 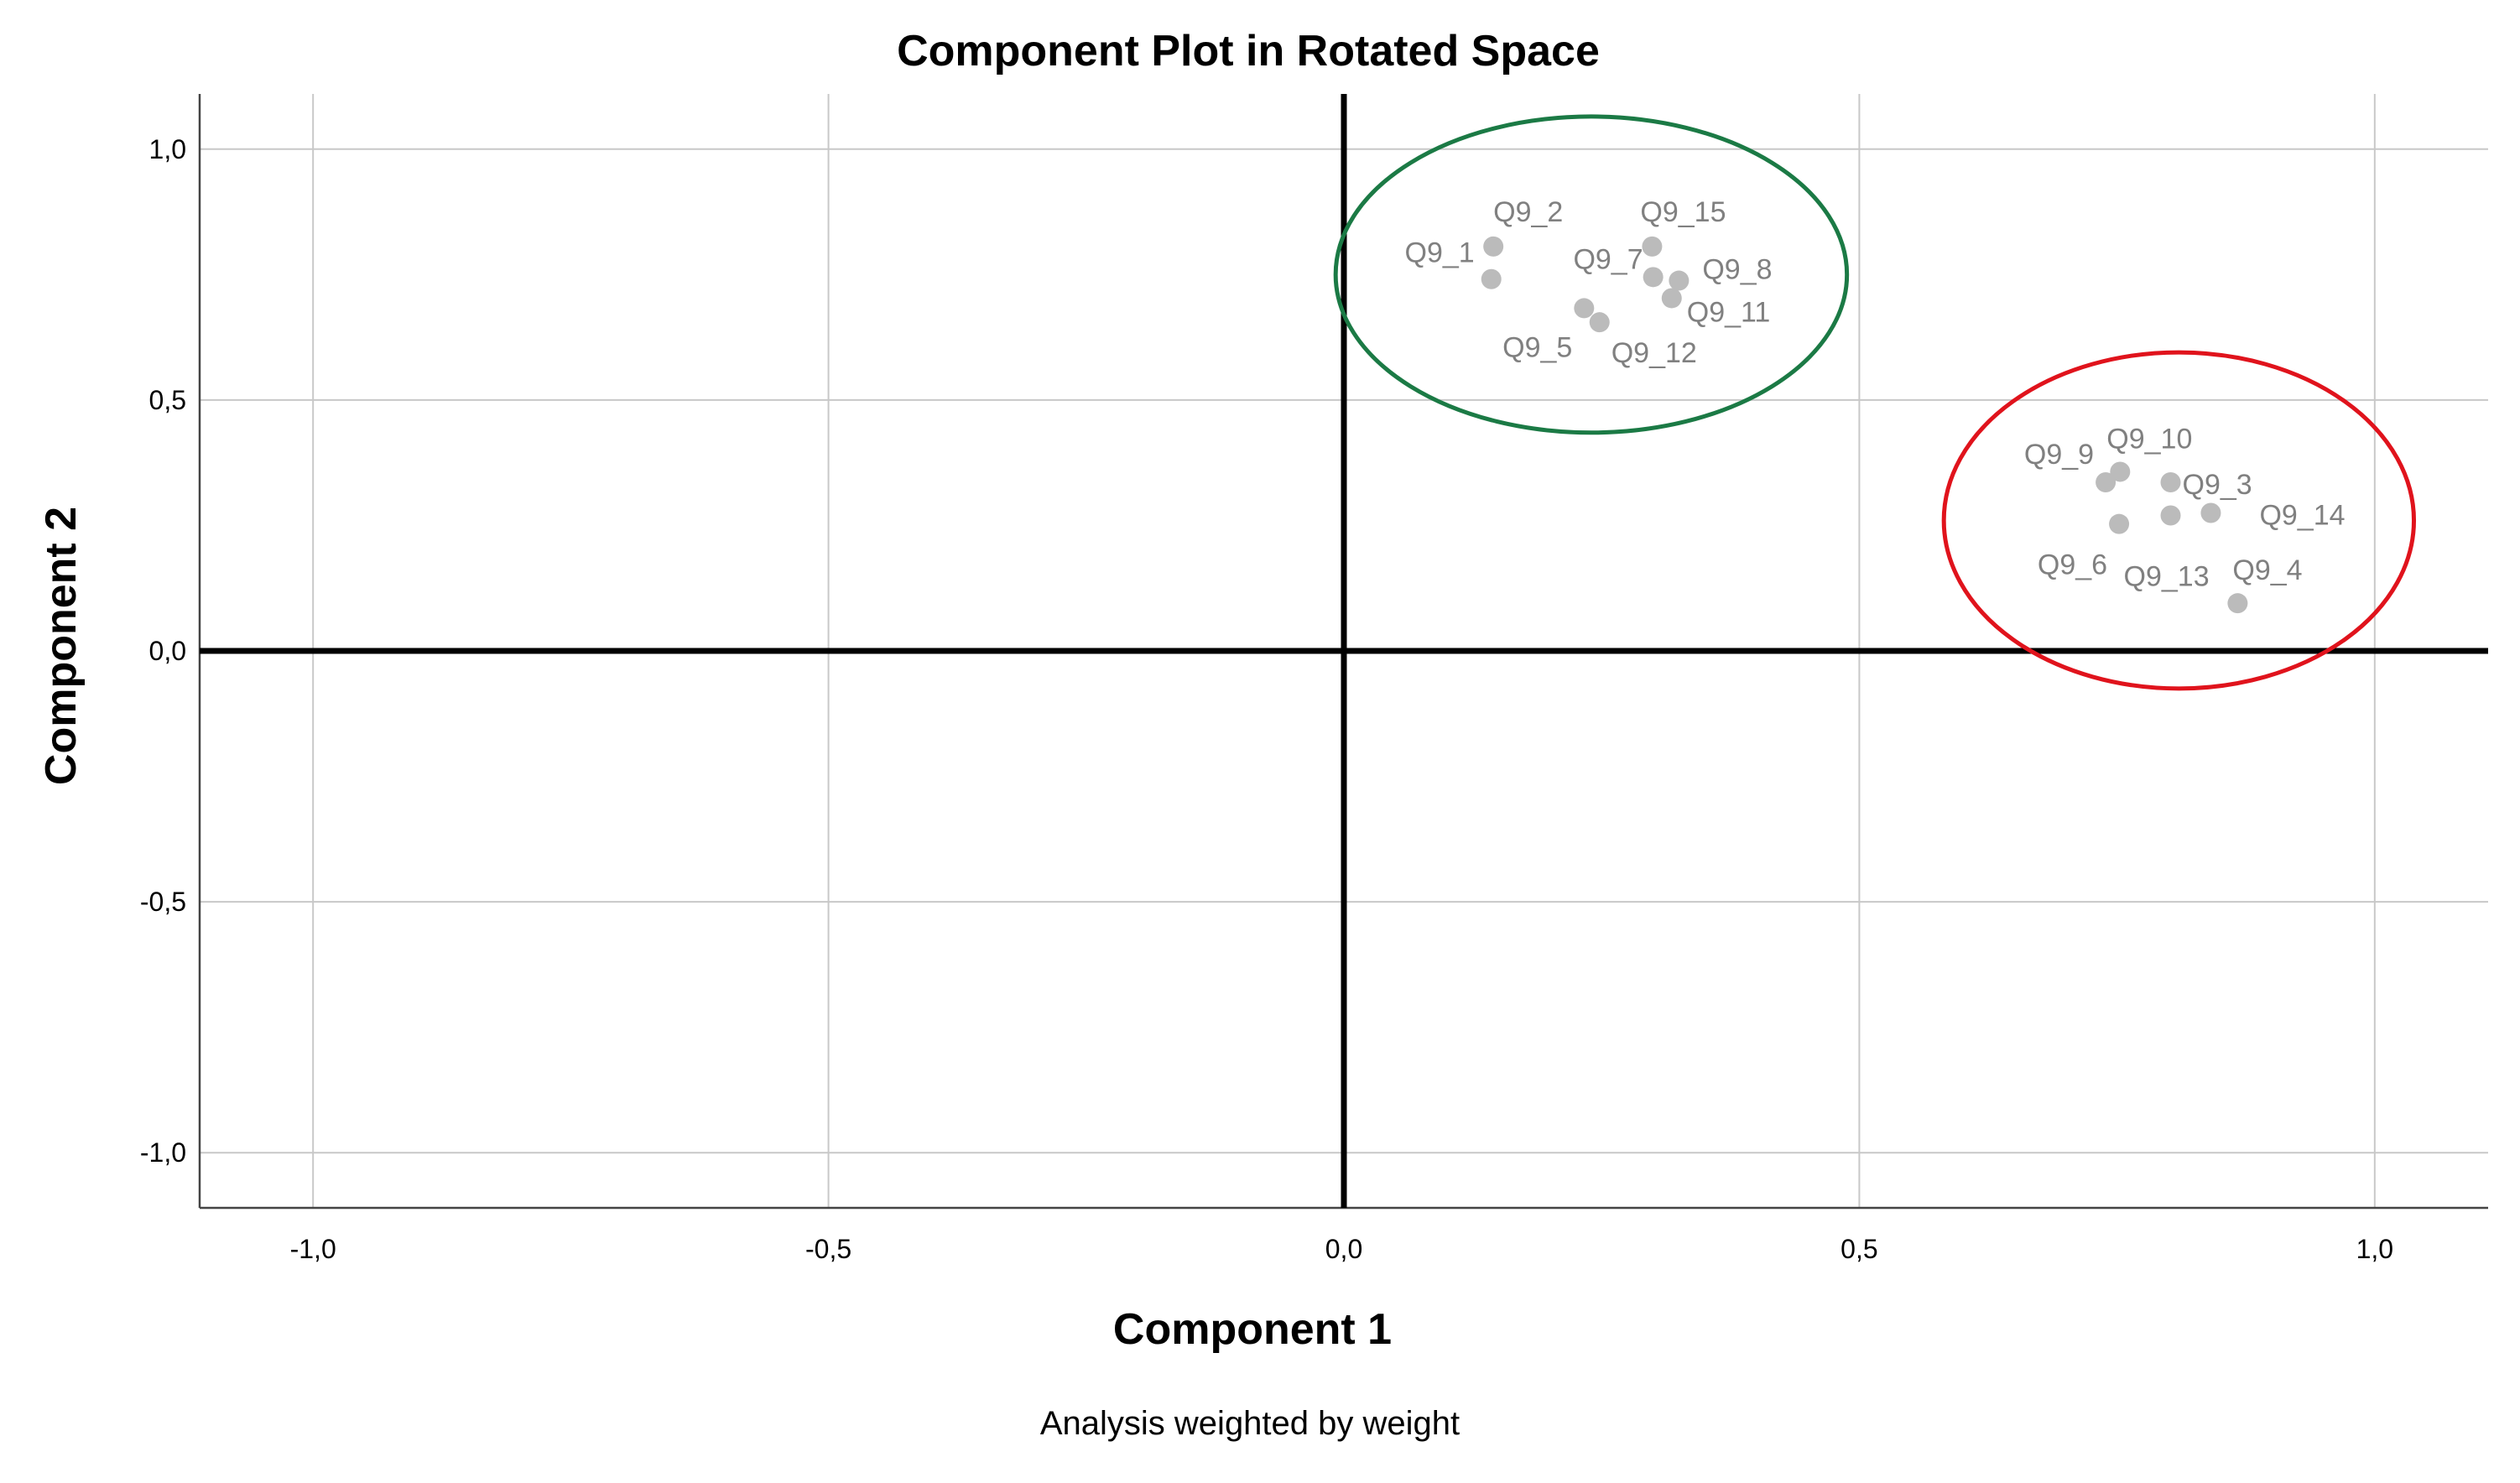 I want to click on point-label: Q9_13, so click(x=2167, y=576).